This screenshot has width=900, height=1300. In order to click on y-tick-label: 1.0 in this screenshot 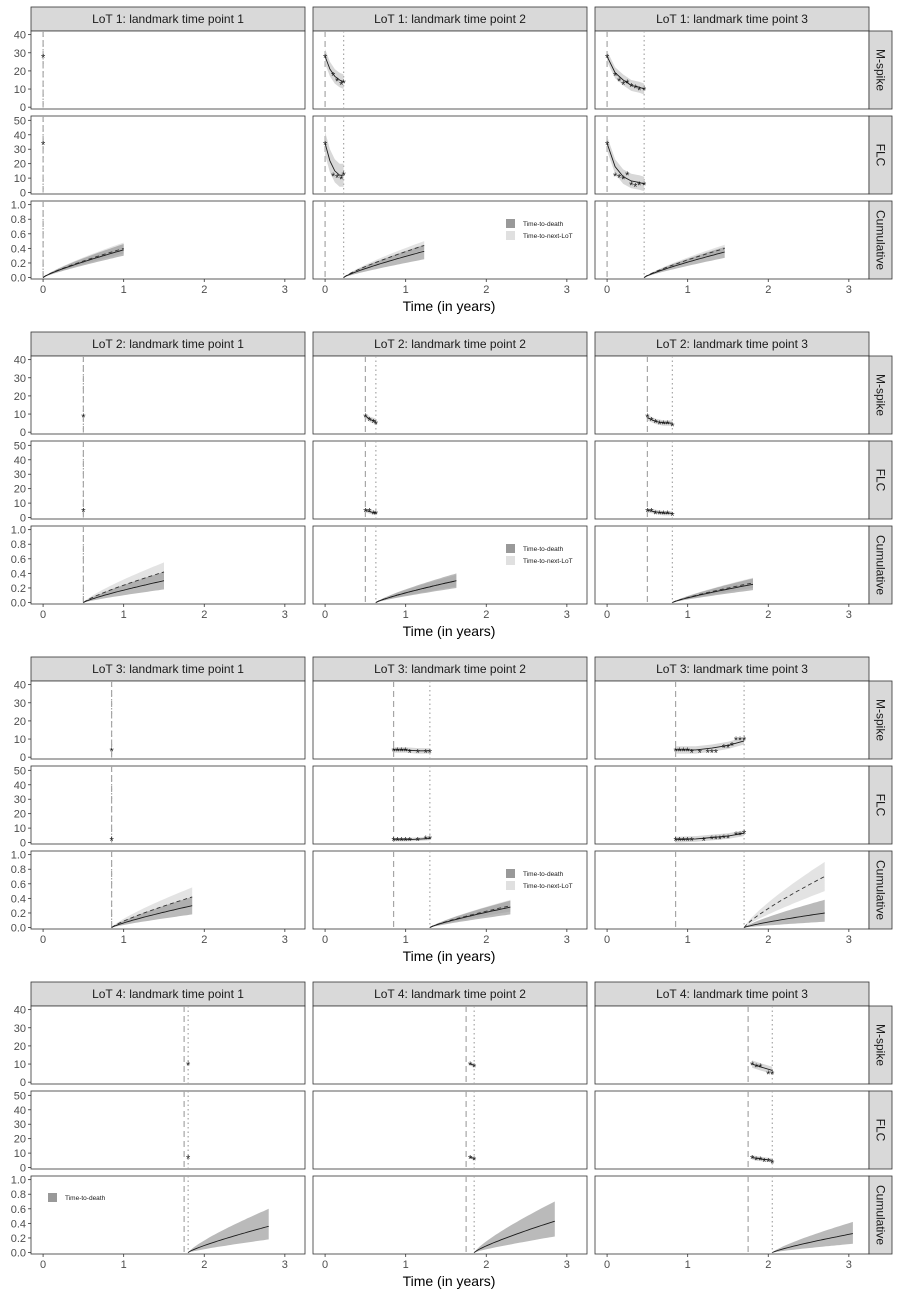, I will do `click(18, 206)`.